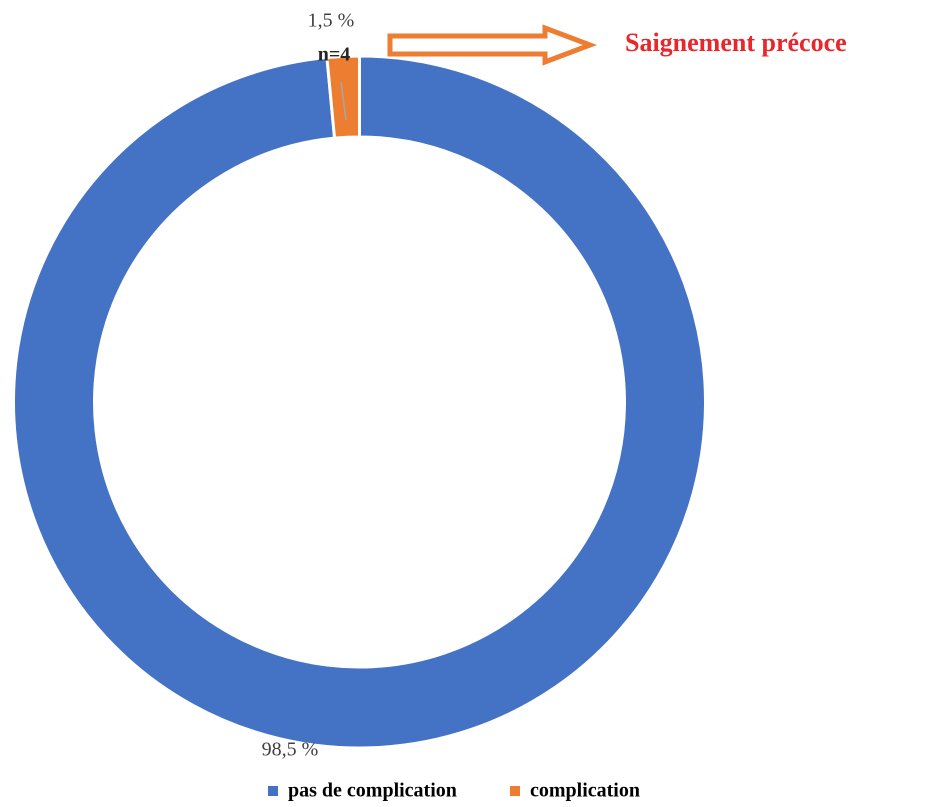  Describe the element at coordinates (372, 791) in the screenshot. I see `legend-label: pas de complication` at that location.